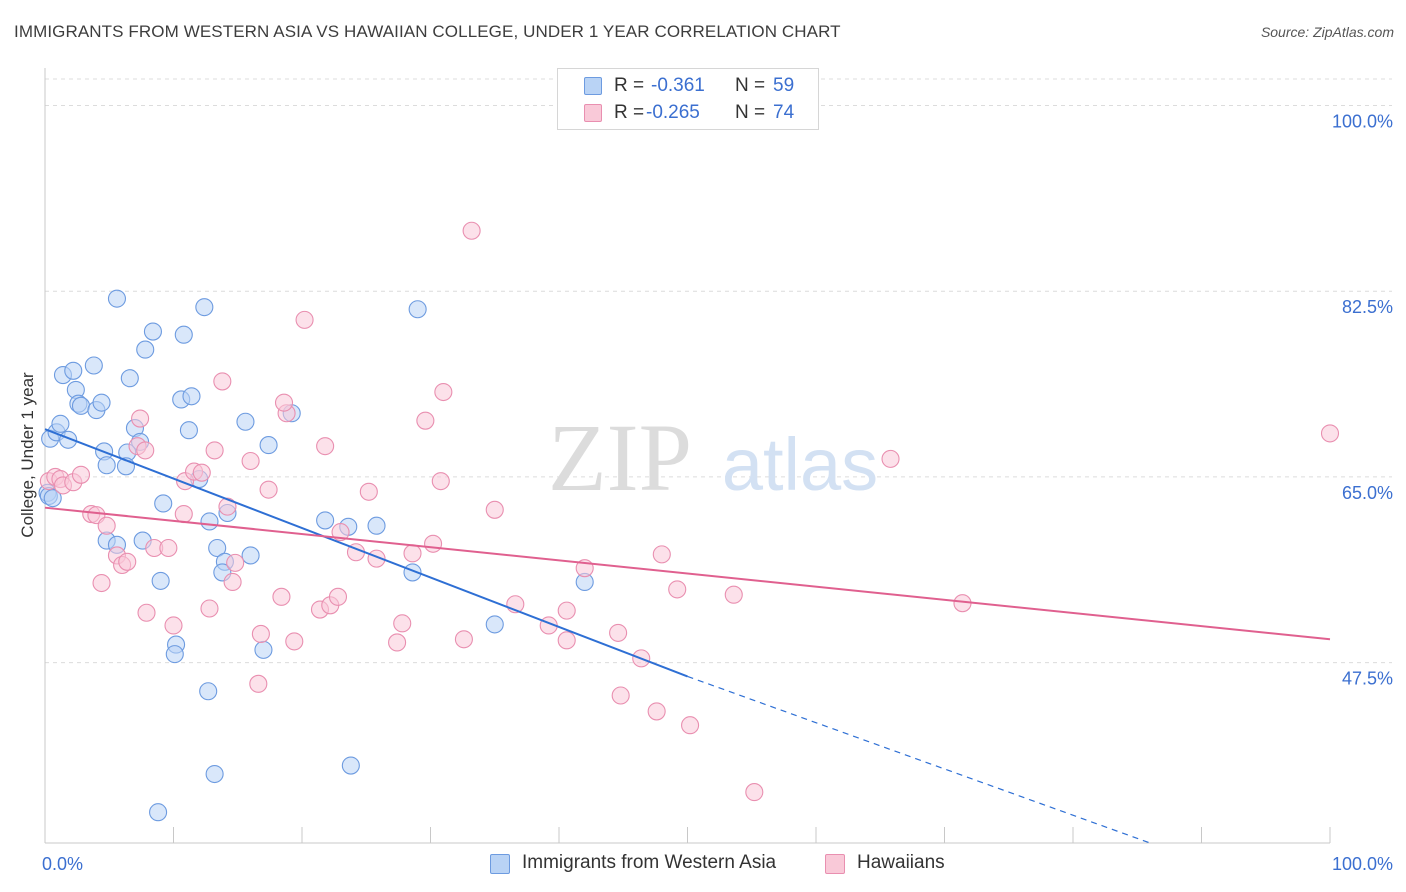  I want to click on x-tick-label-min: 0.0%, so click(62, 864).